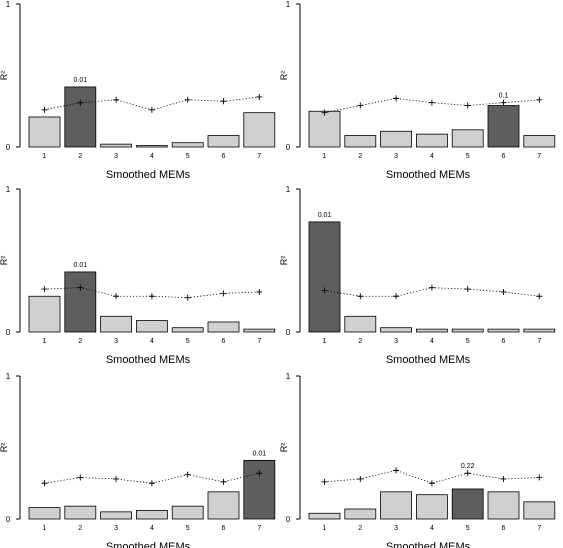 Image resolution: width=563 pixels, height=548 pixels. What do you see at coordinates (504, 96) in the screenshot?
I see `p-value-annotation: 0.1` at bounding box center [504, 96].